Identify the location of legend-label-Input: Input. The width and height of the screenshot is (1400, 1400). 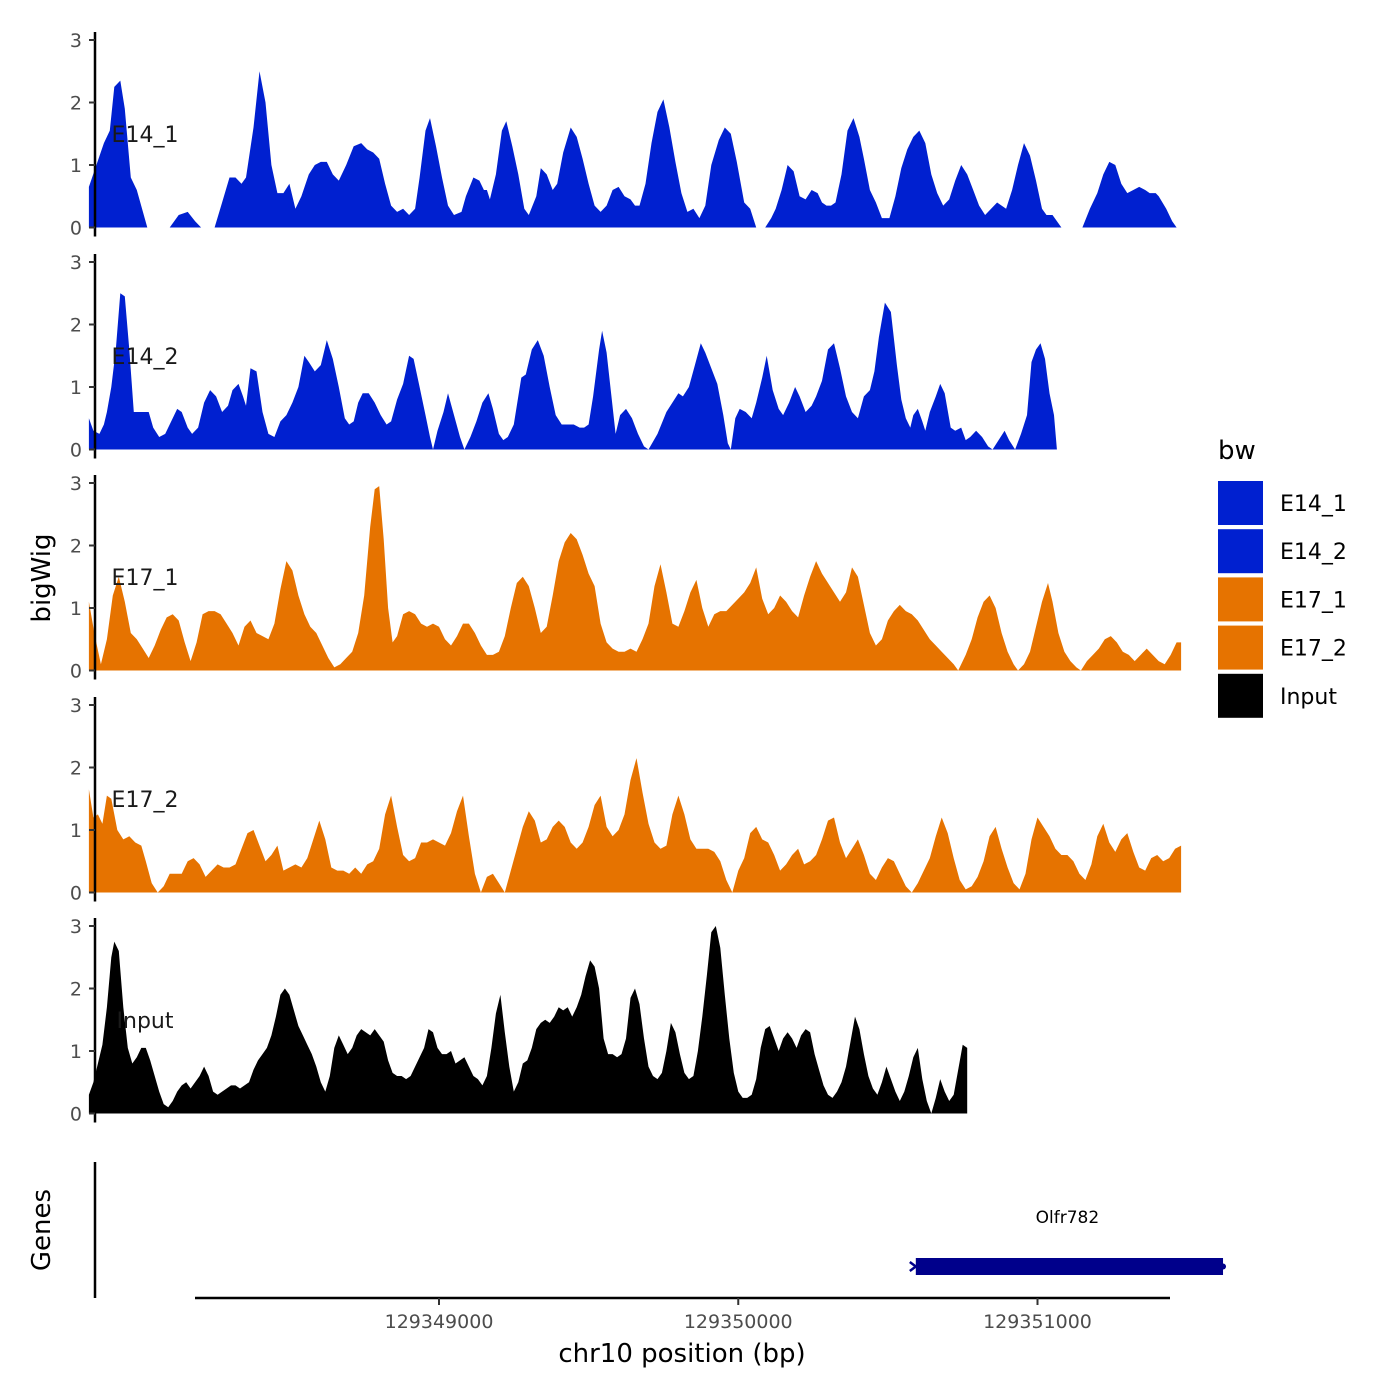
(1308, 697).